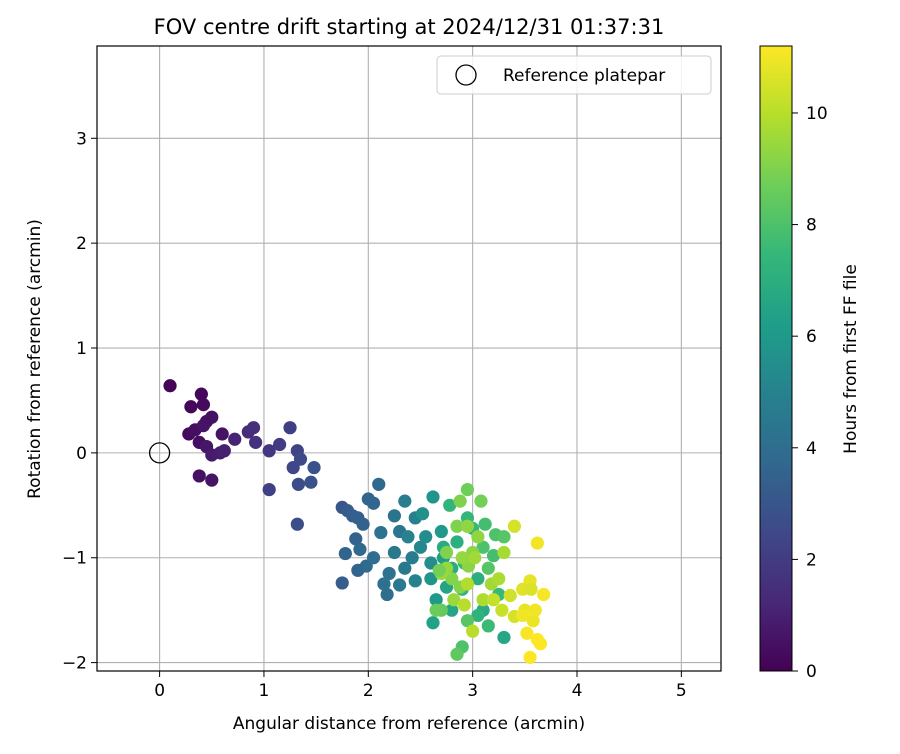 The width and height of the screenshot is (900, 754). Describe the element at coordinates (74, 664) in the screenshot. I see `y-tick-label: −2` at that location.